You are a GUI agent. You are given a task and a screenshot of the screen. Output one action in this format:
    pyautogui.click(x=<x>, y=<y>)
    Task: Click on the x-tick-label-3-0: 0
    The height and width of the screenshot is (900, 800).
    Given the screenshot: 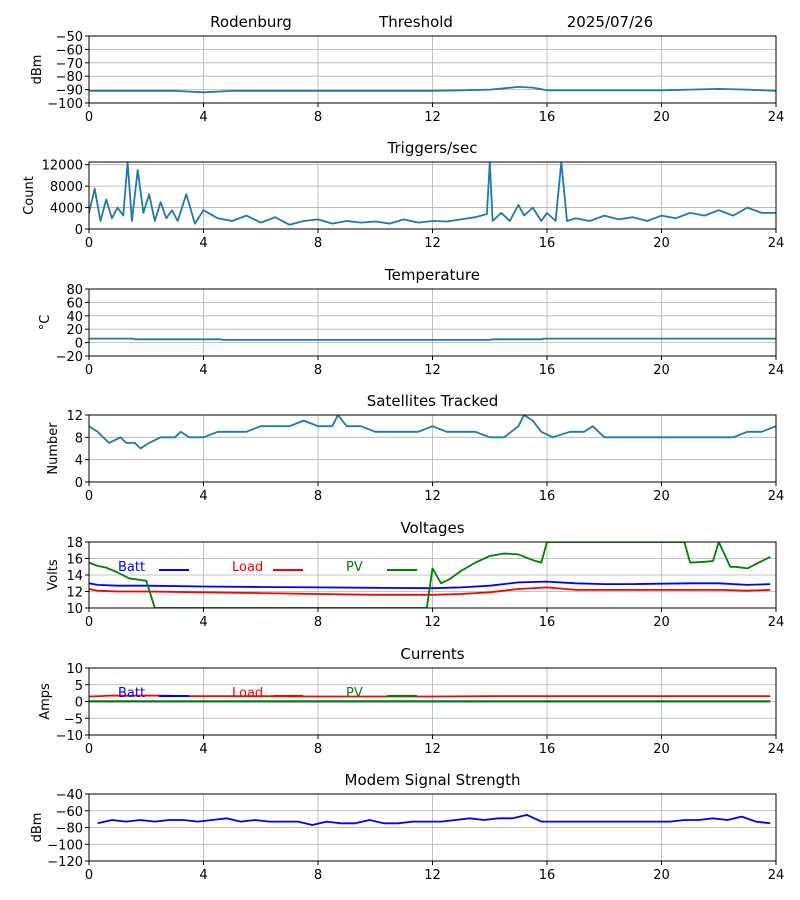 What is the action you would take?
    pyautogui.click(x=89, y=496)
    